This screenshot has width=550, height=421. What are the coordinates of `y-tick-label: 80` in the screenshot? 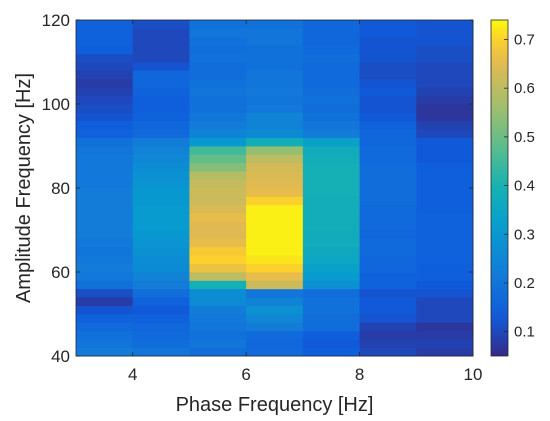 It's located at (60, 188).